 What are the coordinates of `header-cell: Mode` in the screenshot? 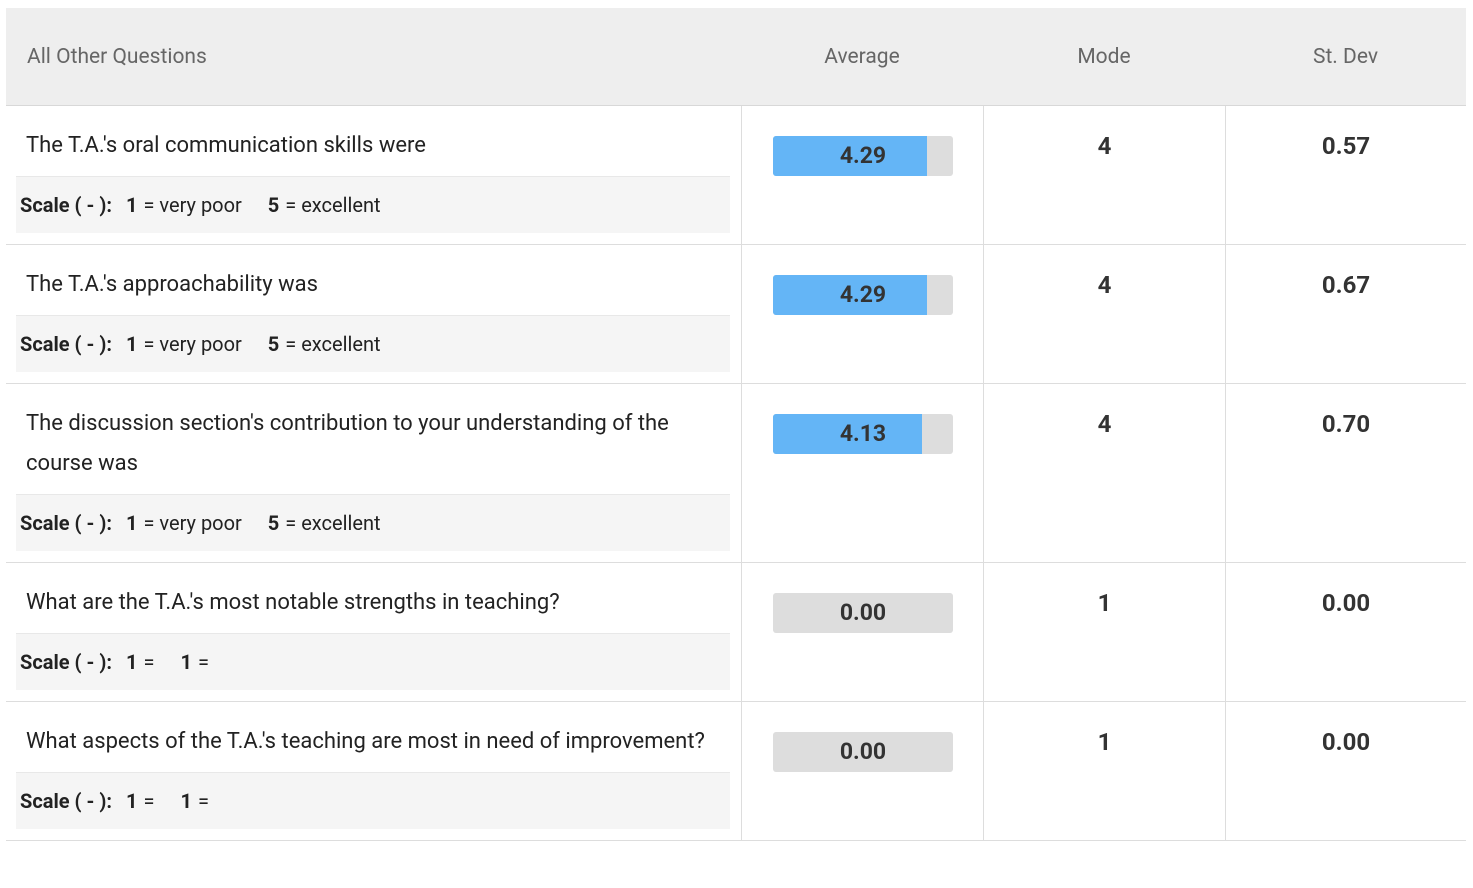 It's located at (1104, 56).